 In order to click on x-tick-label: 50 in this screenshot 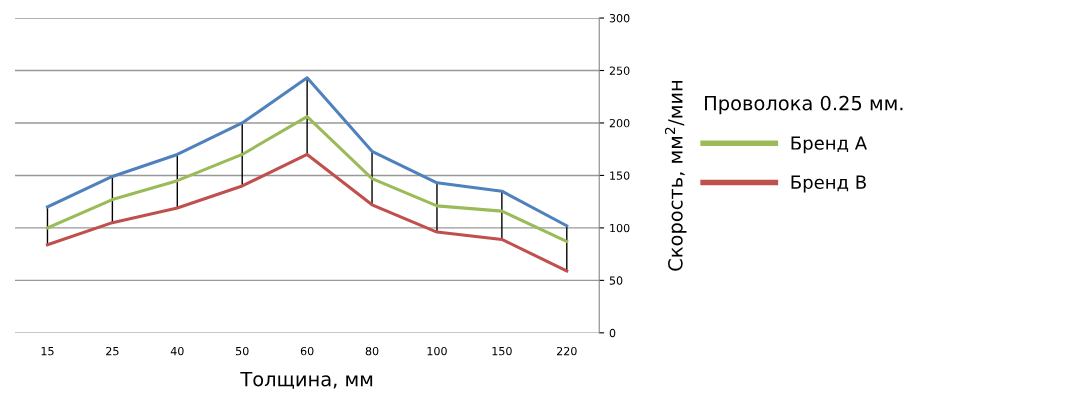, I will do `click(242, 351)`.